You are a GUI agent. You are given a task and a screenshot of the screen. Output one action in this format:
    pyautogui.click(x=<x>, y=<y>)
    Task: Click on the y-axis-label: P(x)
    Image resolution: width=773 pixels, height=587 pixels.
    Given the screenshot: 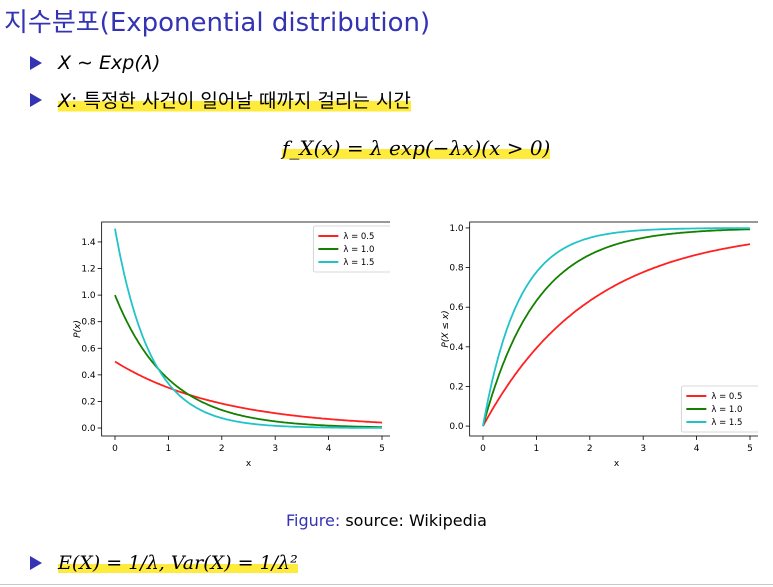 What is the action you would take?
    pyautogui.click(x=78, y=329)
    